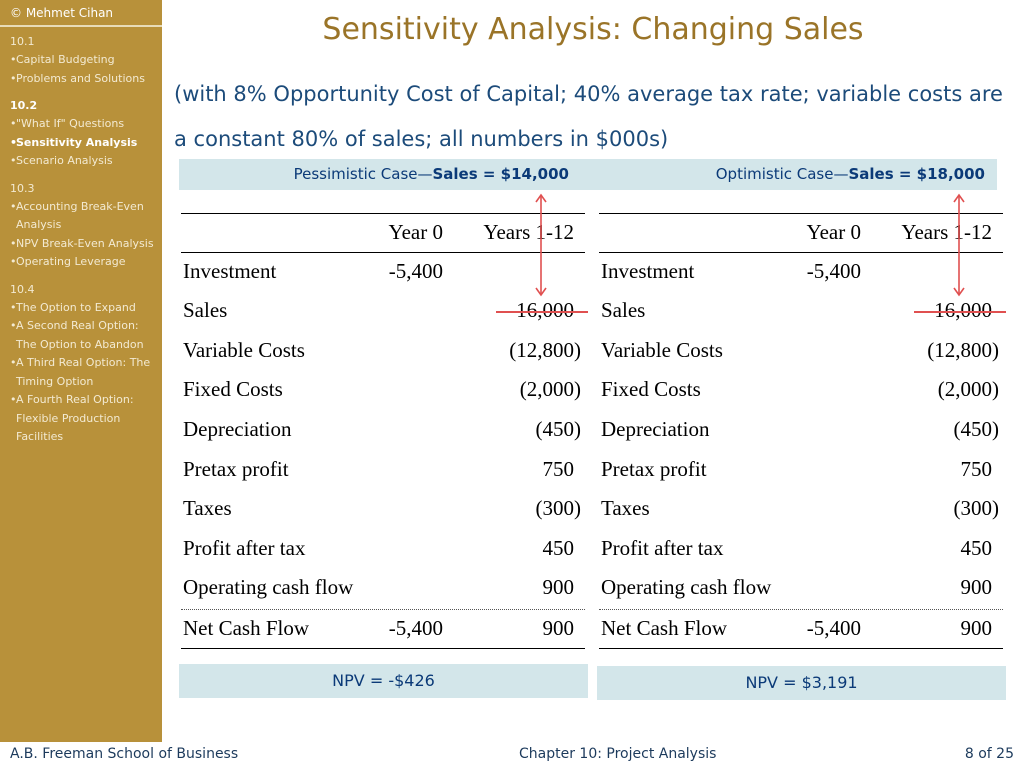 The width and height of the screenshot is (1024, 768). Describe the element at coordinates (593, 29) in the screenshot. I see `slide-title: Sensitivity Analysis: Changing Sales` at that location.